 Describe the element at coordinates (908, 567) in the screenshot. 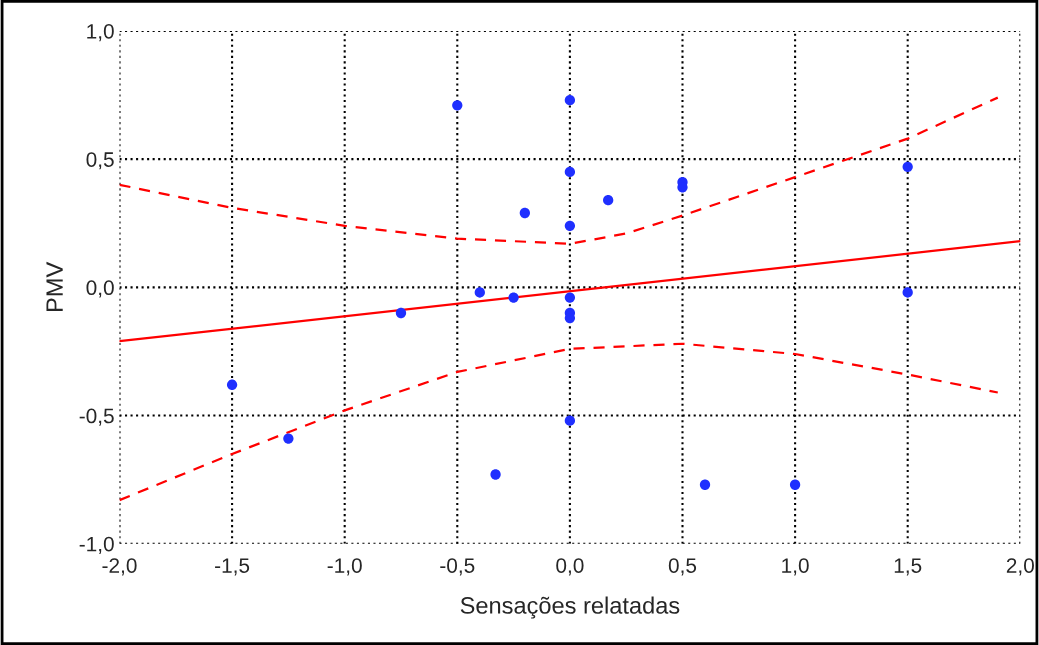

I see `x-tick-label: 1,5` at that location.